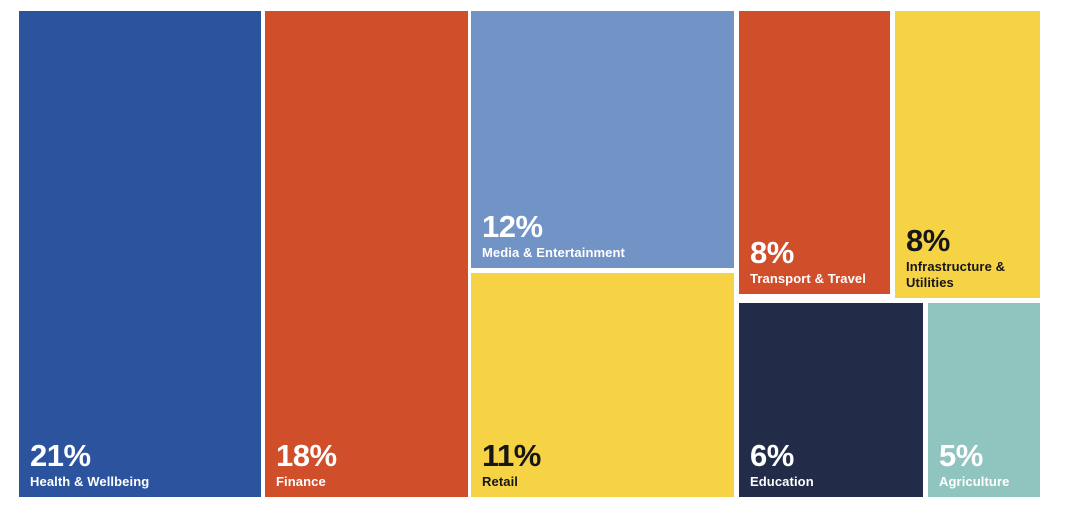  What do you see at coordinates (602, 385) in the screenshot?
I see `treemap-tile-retail: 11% Retail` at bounding box center [602, 385].